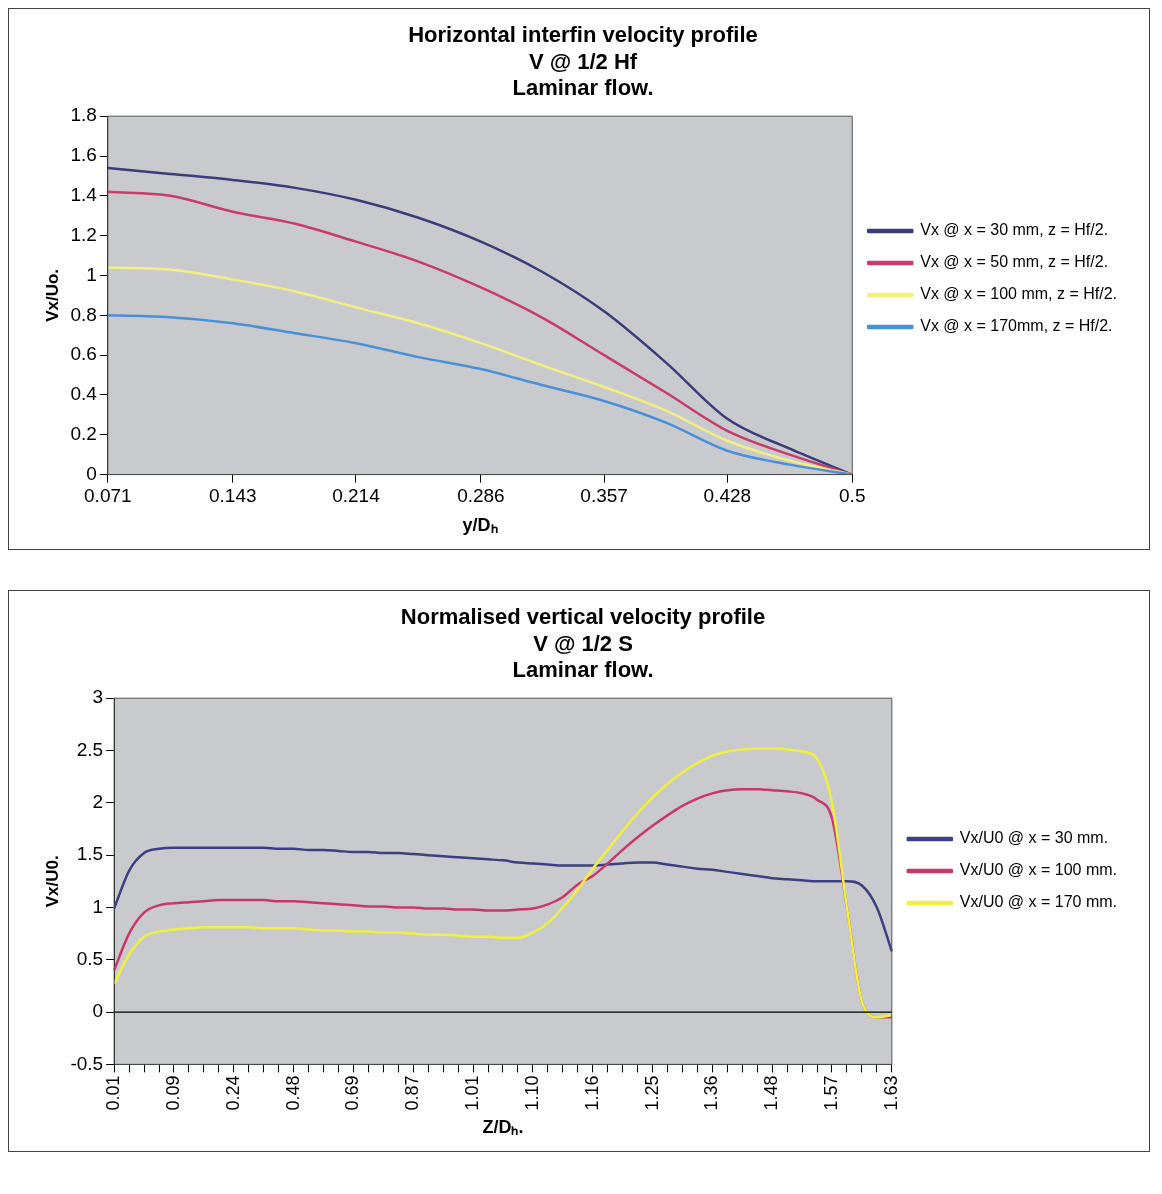 The height and width of the screenshot is (1194, 1162). I want to click on y-tick-label: 3, so click(98, 697).